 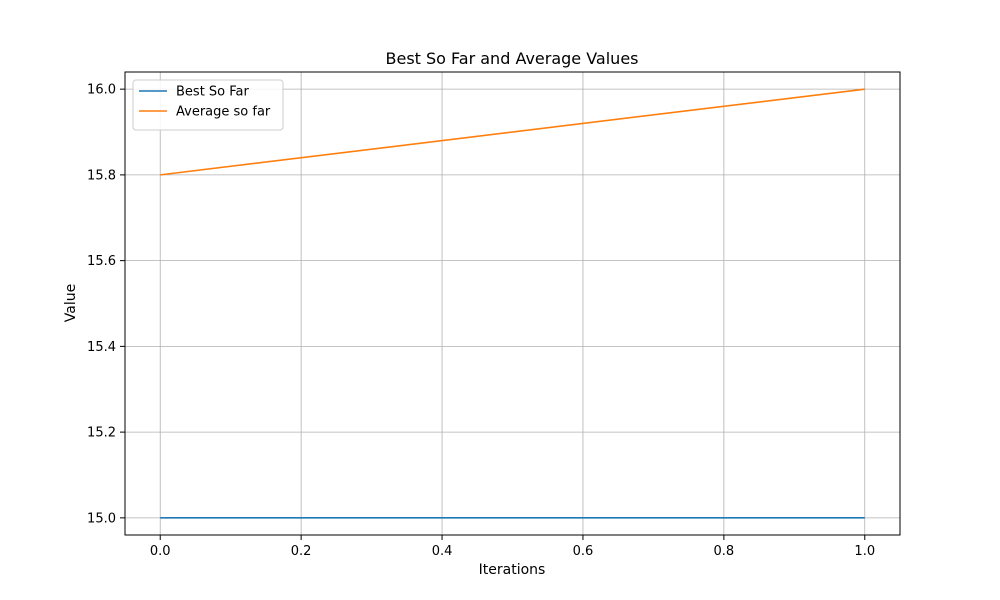 I want to click on y-tick-label: 15.6, so click(x=101, y=261).